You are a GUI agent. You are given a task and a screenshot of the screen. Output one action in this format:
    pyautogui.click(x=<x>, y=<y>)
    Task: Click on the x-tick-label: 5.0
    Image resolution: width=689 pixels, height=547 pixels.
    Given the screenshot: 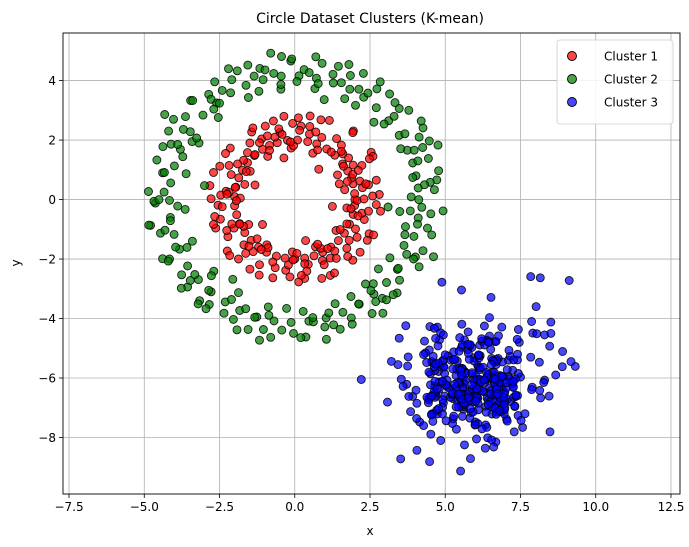 What is the action you would take?
    pyautogui.click(x=445, y=507)
    